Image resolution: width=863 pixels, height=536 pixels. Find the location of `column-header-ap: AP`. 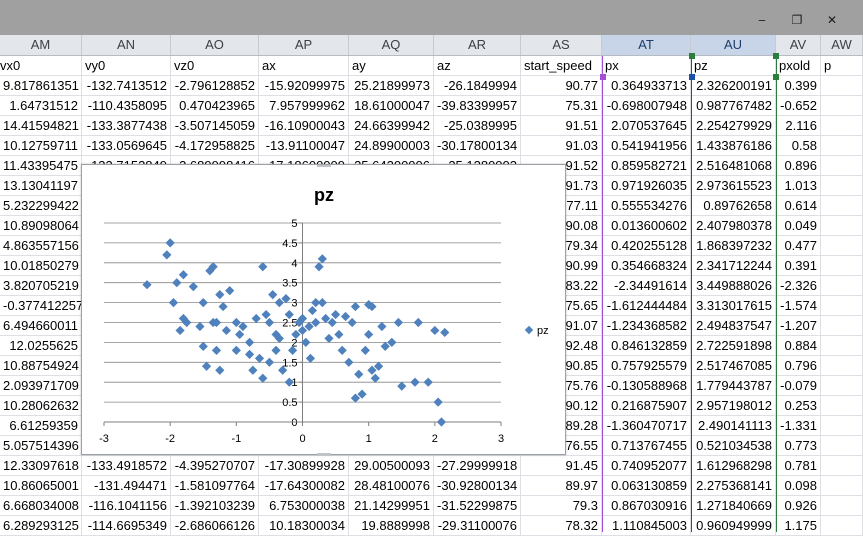

column-header-ap: AP is located at coordinates (304, 45).